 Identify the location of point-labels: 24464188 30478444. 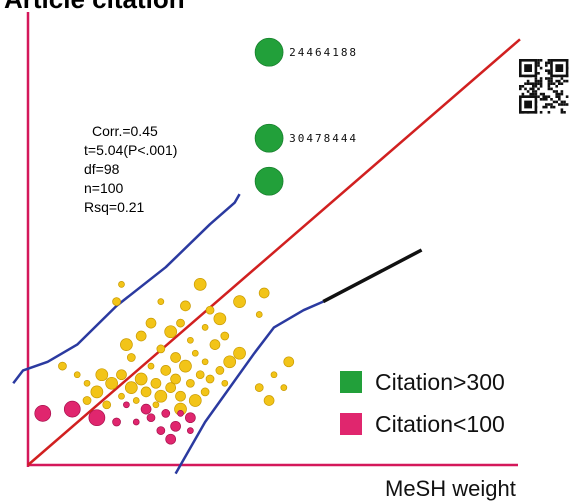
(323, 95).